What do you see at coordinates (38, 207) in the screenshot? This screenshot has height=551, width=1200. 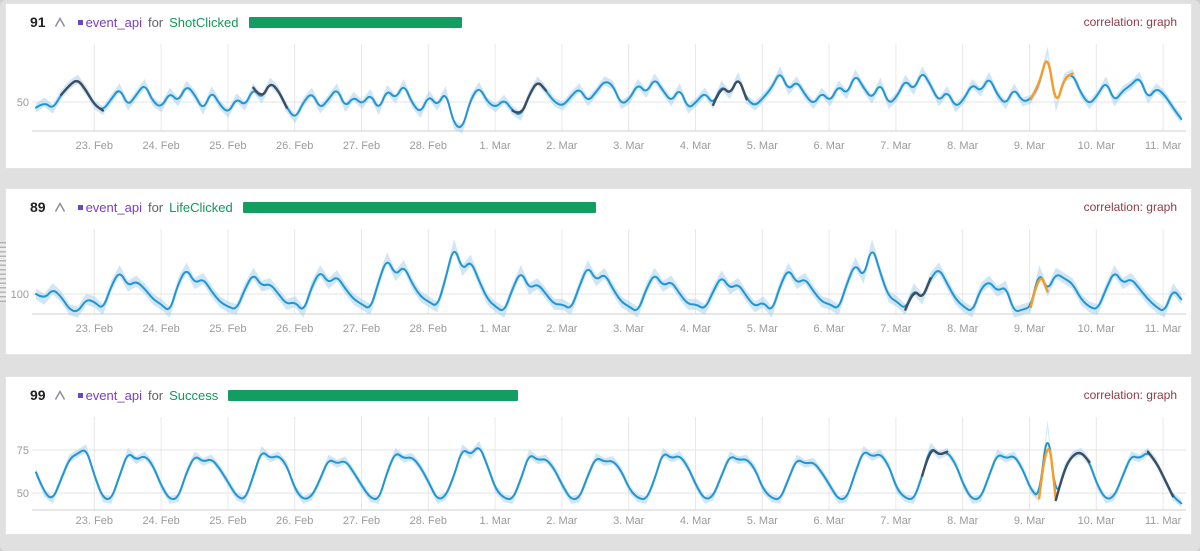 I see `anomaly-score: 89` at bounding box center [38, 207].